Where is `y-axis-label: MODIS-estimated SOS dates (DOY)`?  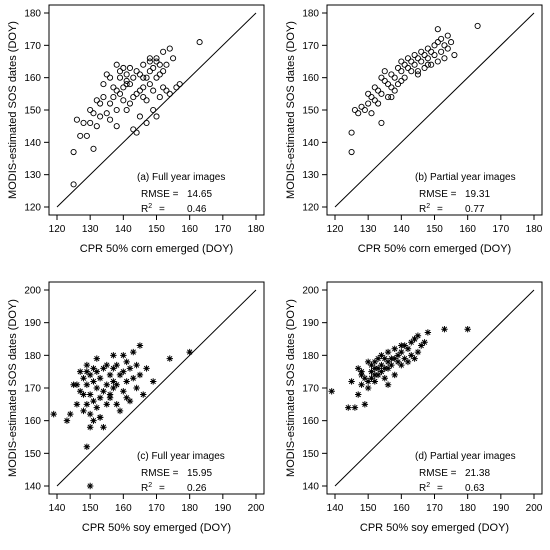
y-axis-label: MODIS-estimated SOS dates (DOY) is located at coordinates (13, 110).